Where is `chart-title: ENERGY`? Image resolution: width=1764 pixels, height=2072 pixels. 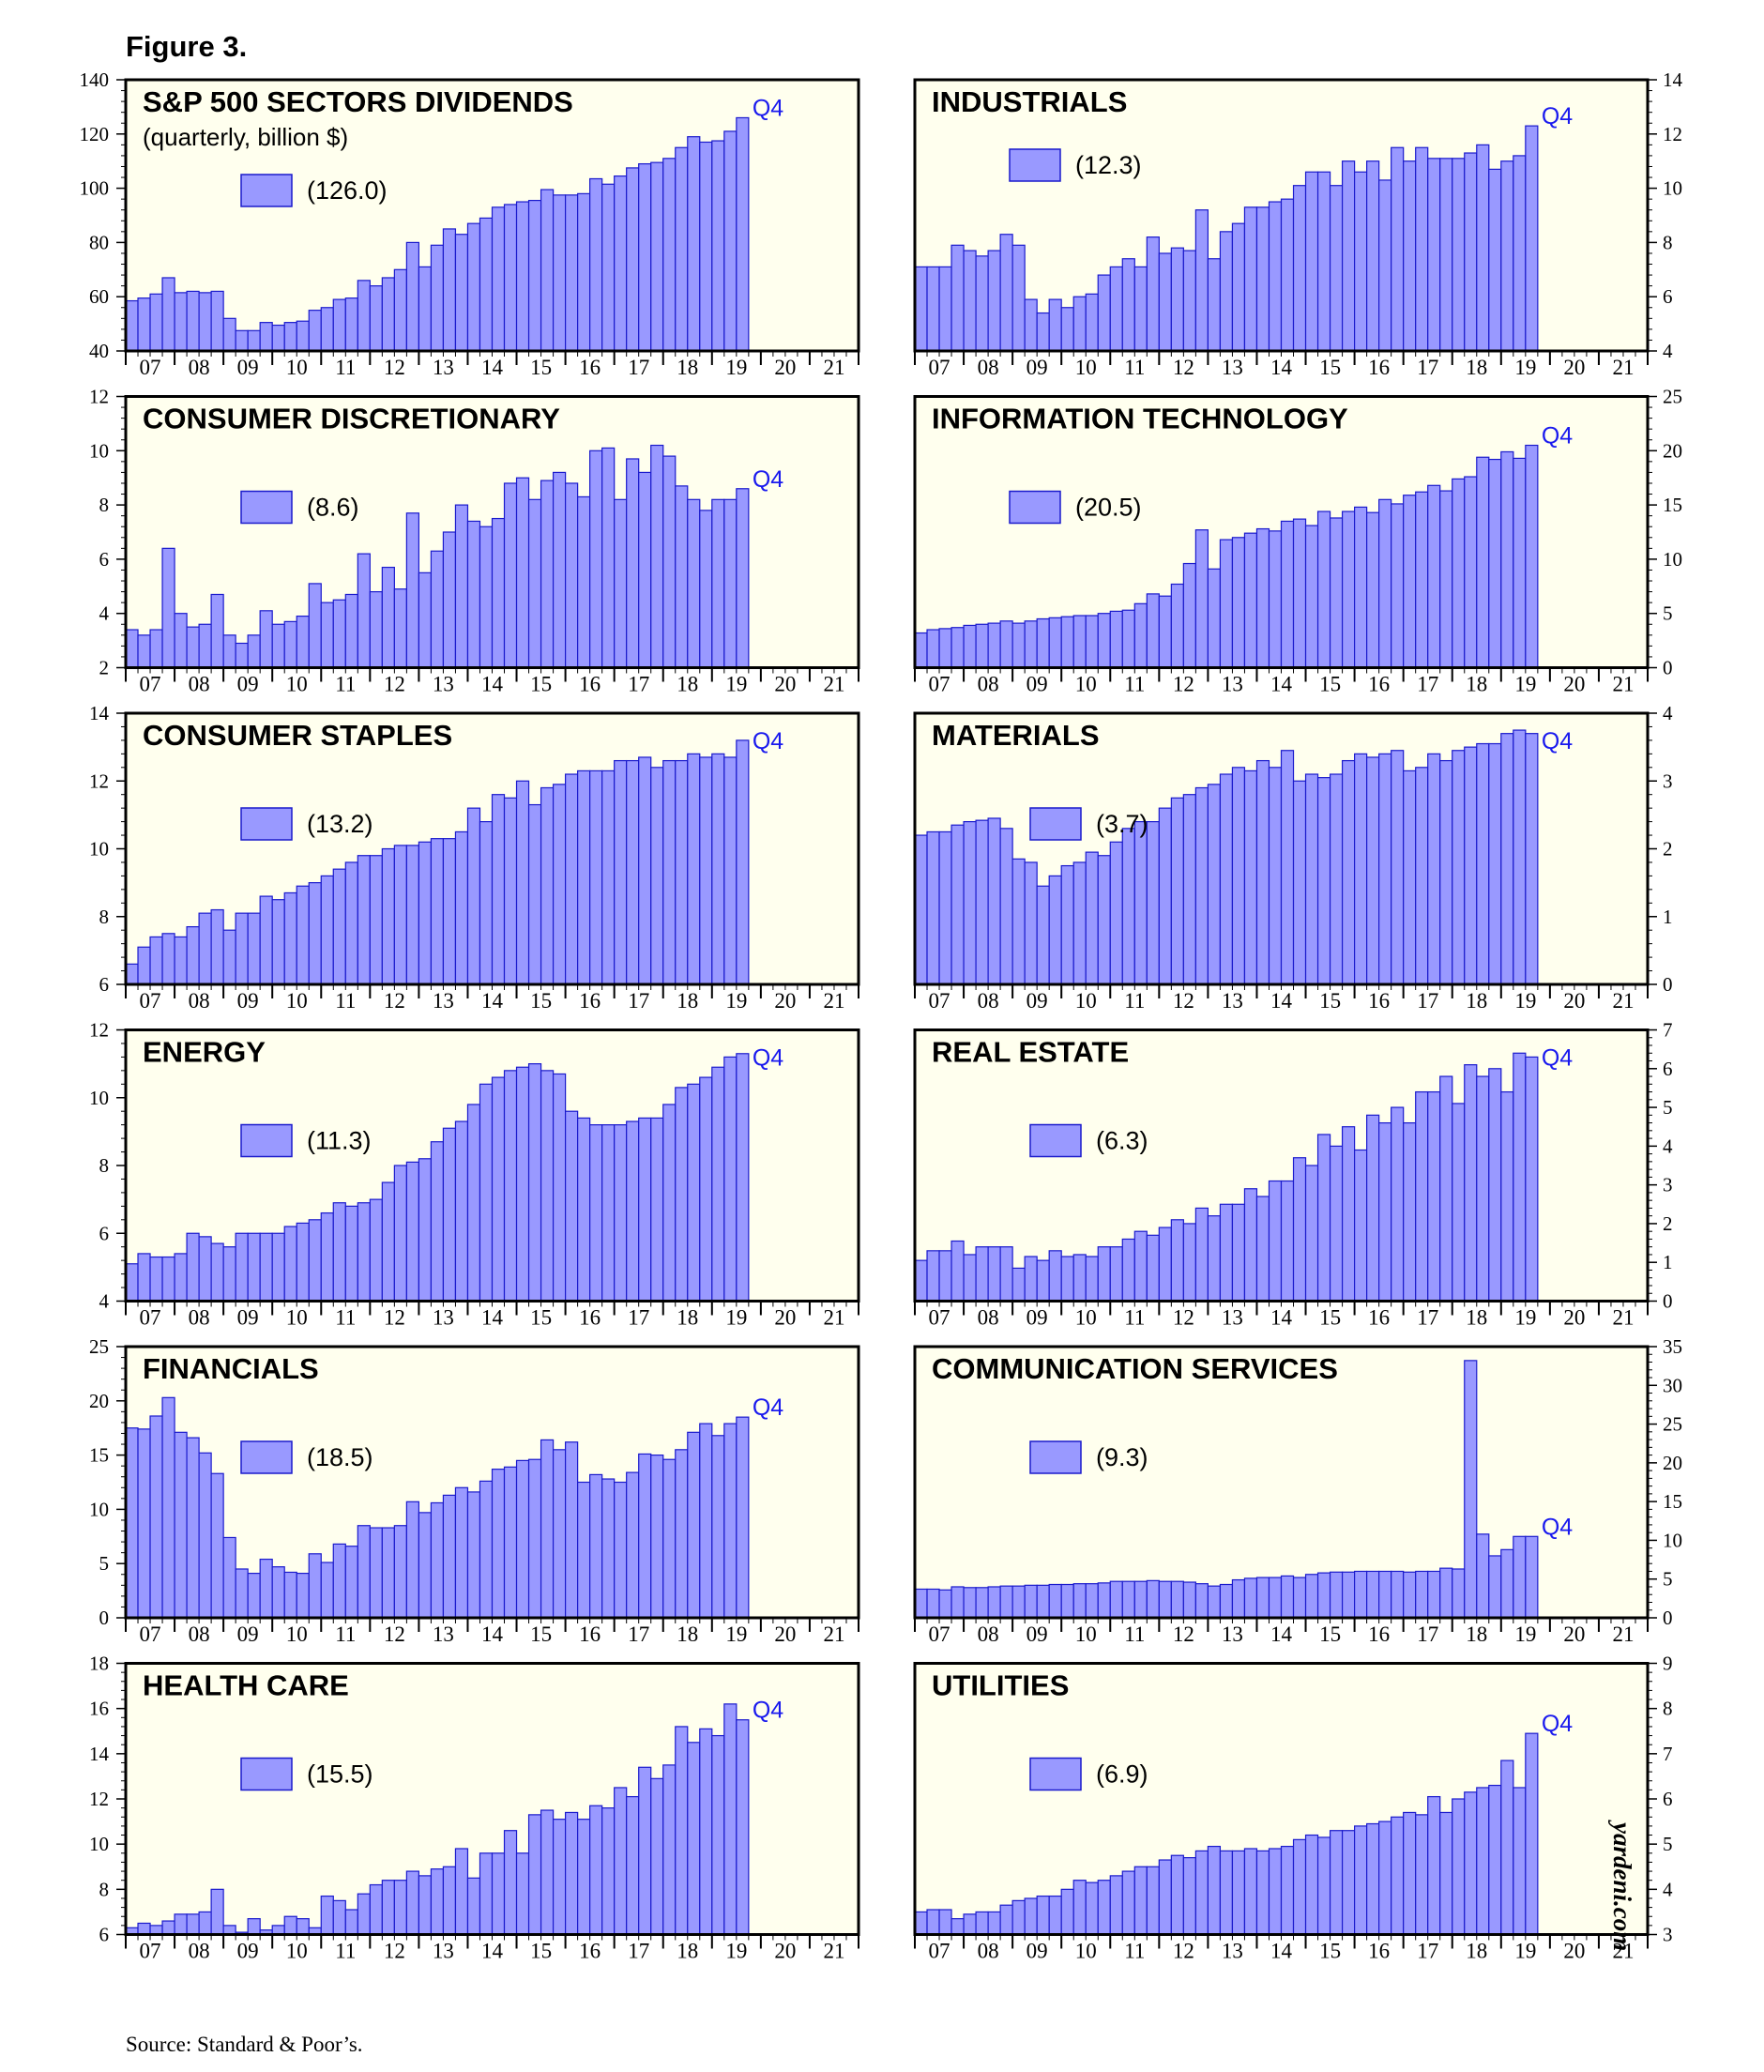 chart-title: ENERGY is located at coordinates (204, 1052).